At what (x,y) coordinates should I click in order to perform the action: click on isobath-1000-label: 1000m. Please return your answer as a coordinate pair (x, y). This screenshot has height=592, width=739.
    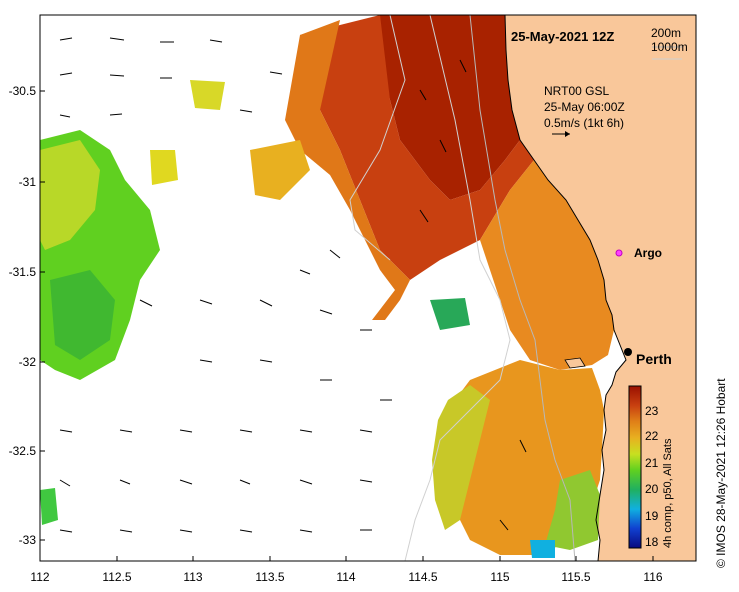
    Looking at the image, I should click on (669, 47).